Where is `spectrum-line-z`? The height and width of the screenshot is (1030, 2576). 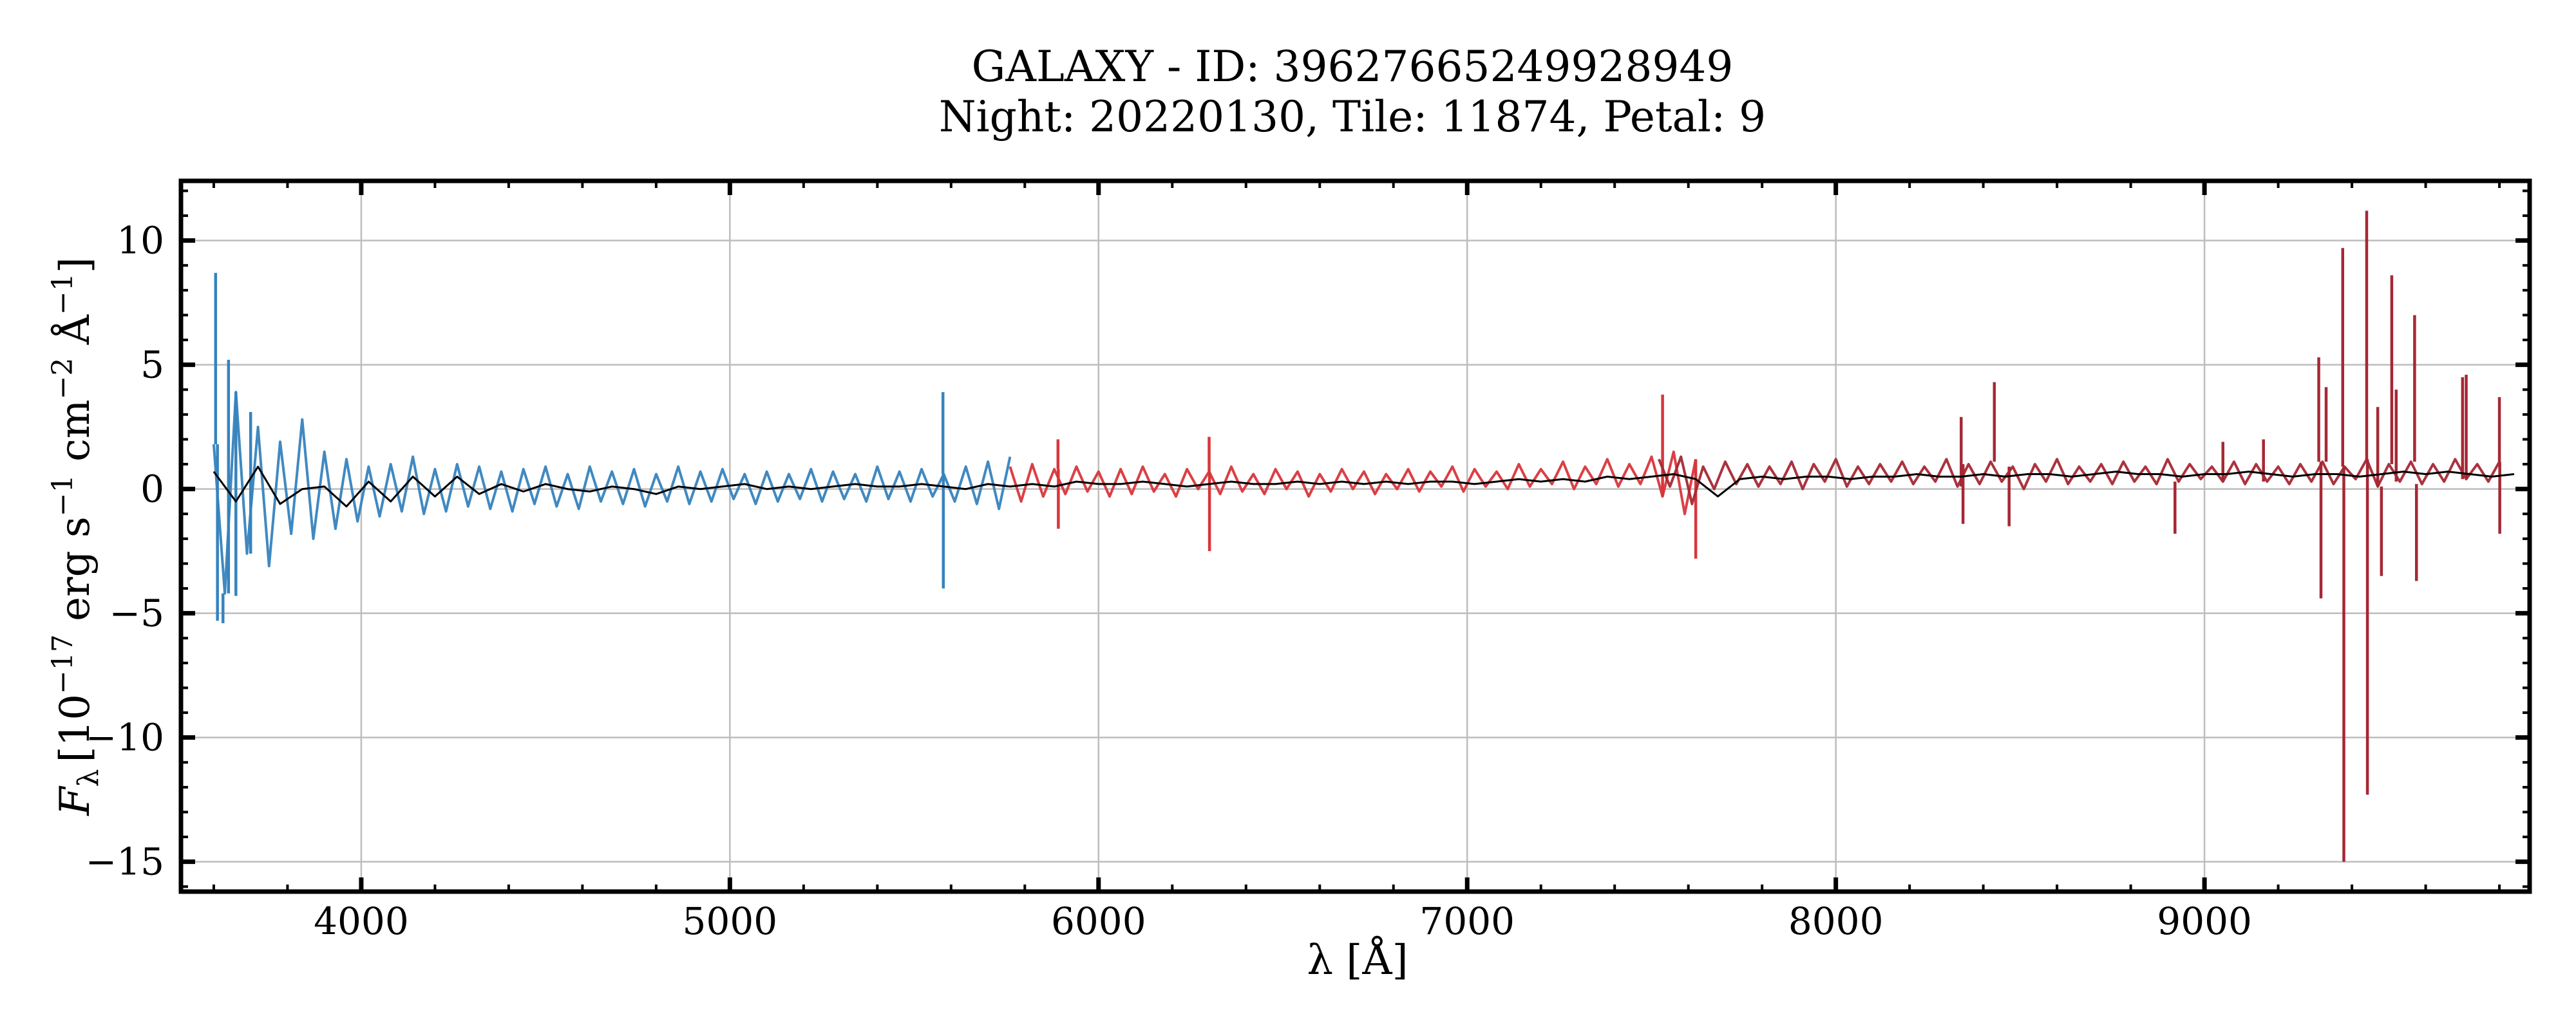 spectrum-line-z is located at coordinates (2079, 480).